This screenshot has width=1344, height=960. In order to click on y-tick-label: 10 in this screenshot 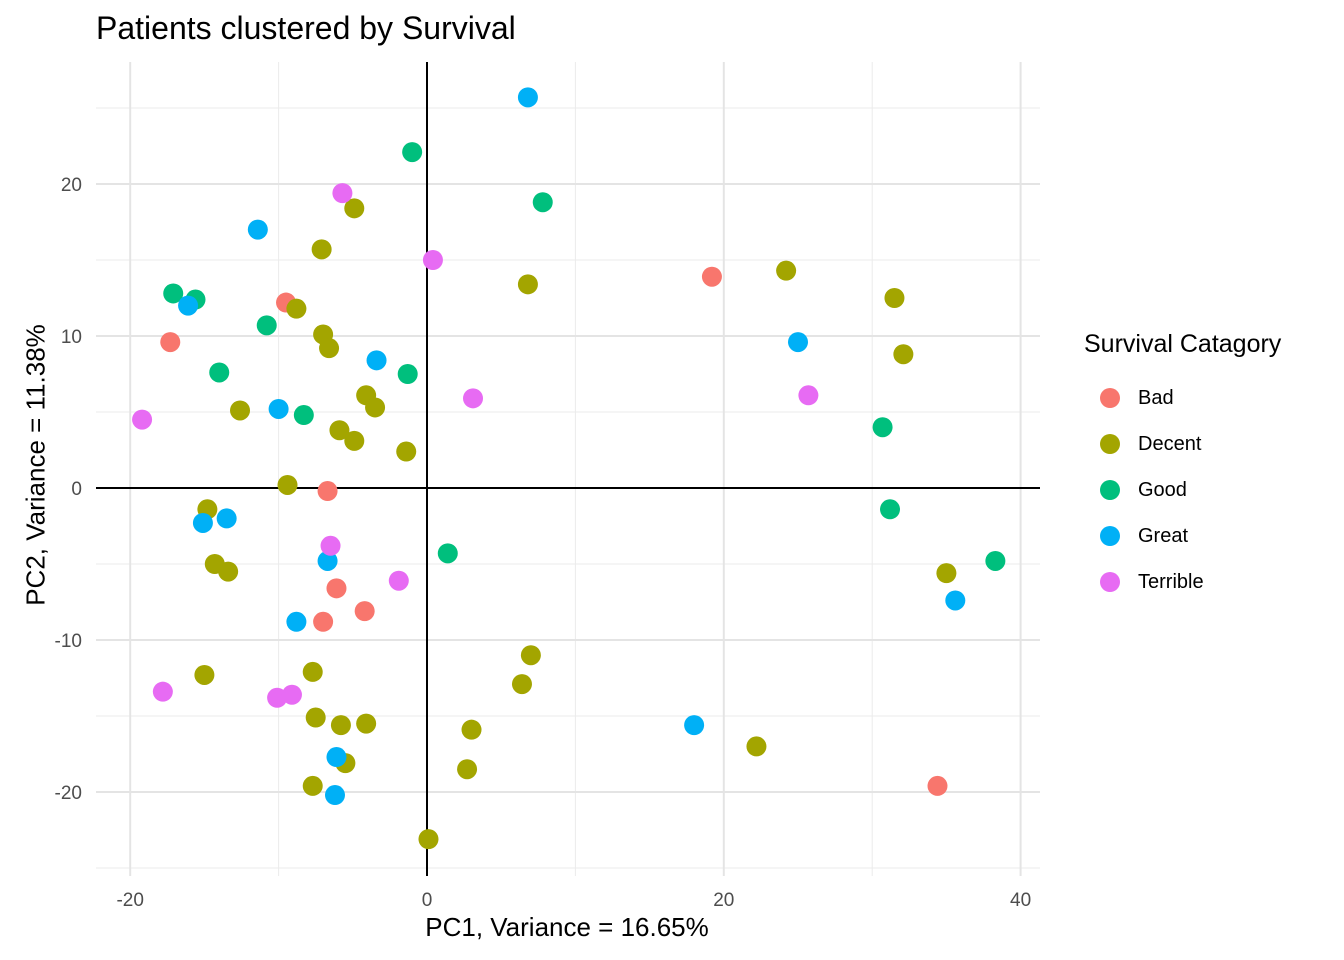, I will do `click(71, 337)`.